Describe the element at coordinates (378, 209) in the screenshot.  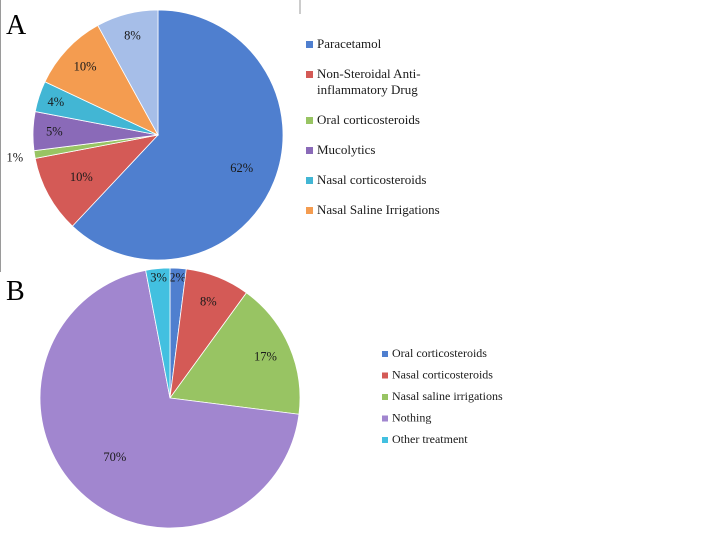
I see `legend-label: Nasal Saline Irrigations` at that location.